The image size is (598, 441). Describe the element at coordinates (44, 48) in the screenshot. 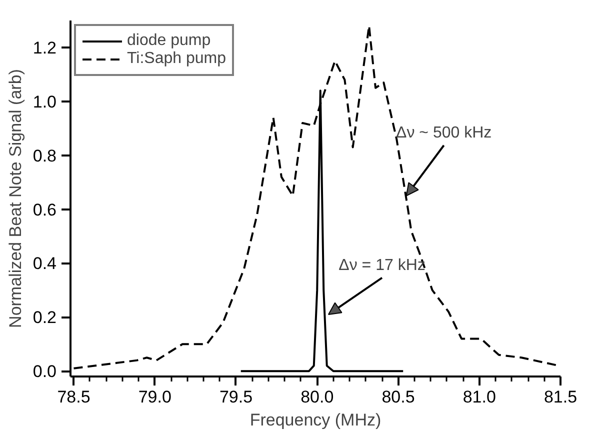

I see `y-tick-label: 1.2` at that location.